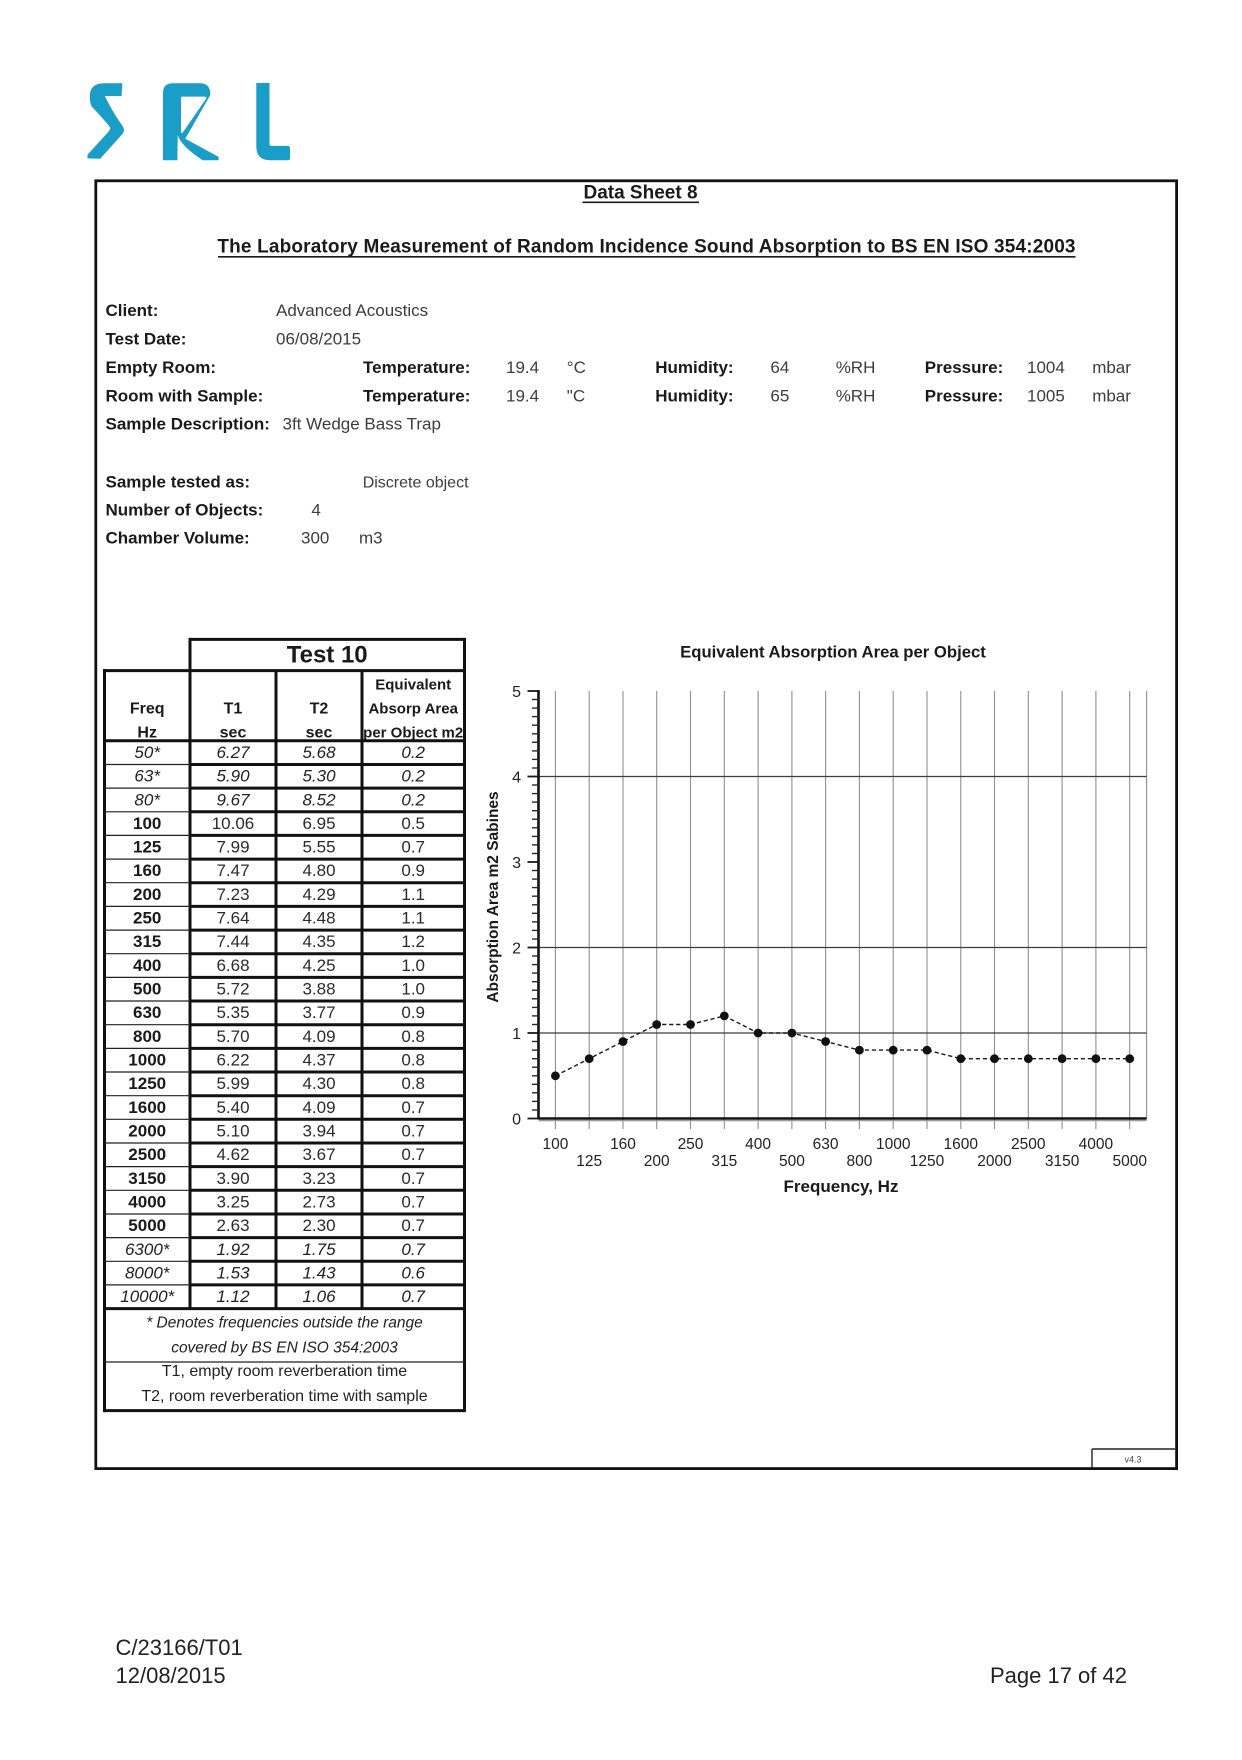 This screenshot has width=1242, height=1760. Describe the element at coordinates (147, 1178) in the screenshot. I see `svg-text: 3150` at that location.